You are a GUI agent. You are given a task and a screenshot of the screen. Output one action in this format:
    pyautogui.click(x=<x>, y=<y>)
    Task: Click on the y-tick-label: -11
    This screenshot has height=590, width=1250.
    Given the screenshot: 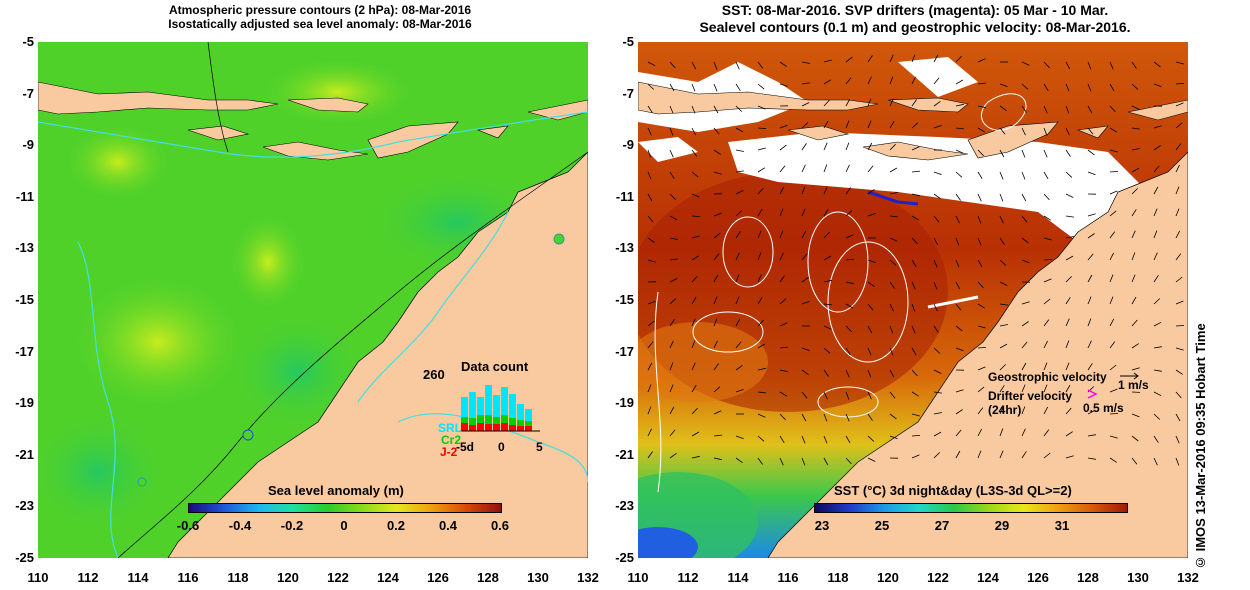 What is the action you would take?
    pyautogui.click(x=624, y=196)
    